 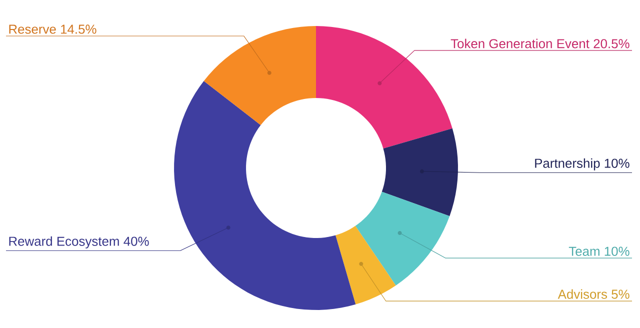 What do you see at coordinates (32, 29) in the screenshot?
I see `slice-label: Reserve` at bounding box center [32, 29].